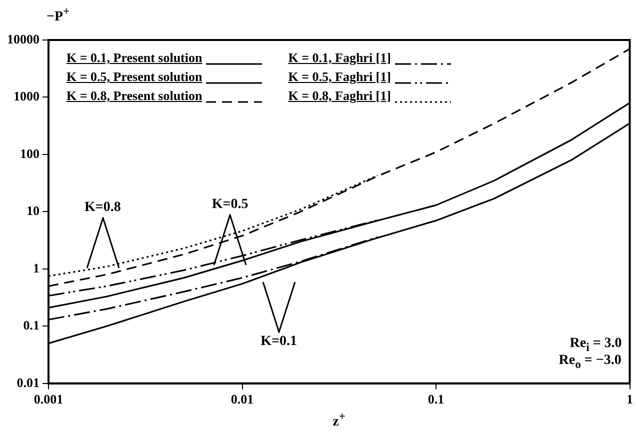 The width and height of the screenshot is (636, 433). What do you see at coordinates (436, 399) in the screenshot?
I see `x-tick-label: 0.1` at bounding box center [436, 399].